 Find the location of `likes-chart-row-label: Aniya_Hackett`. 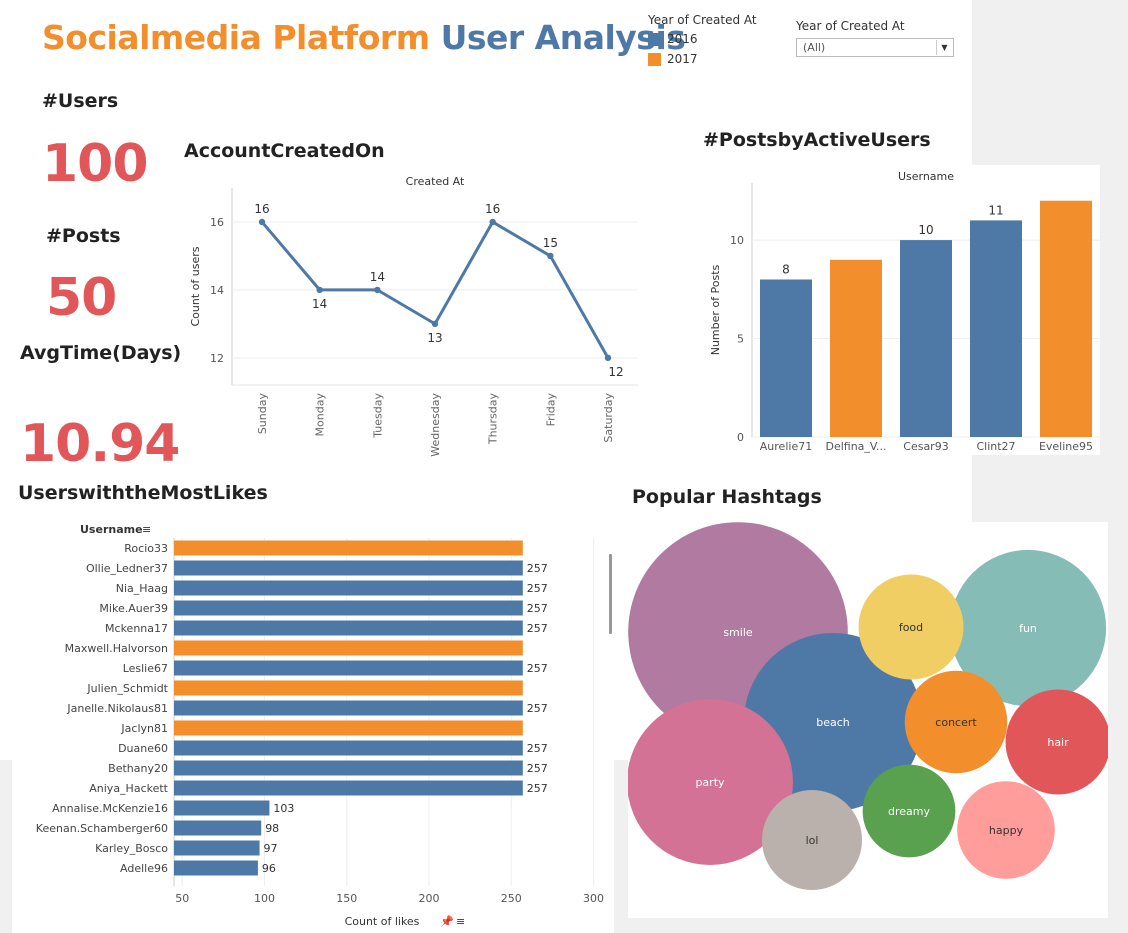

likes-chart-row-label: Aniya_Hackett is located at coordinates (128, 788).